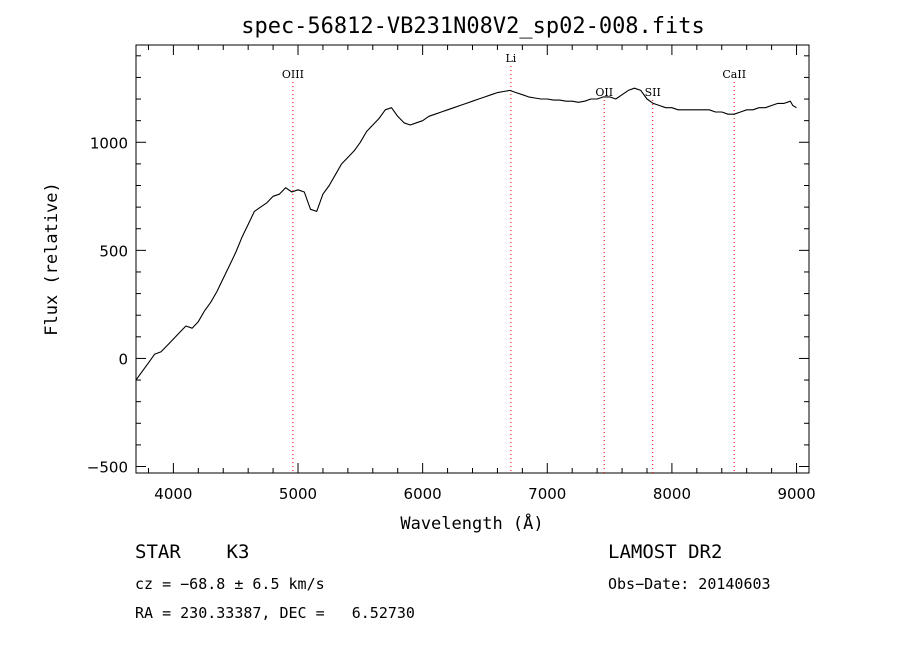 This screenshot has width=900, height=650. I want to click on x-tick-label: 9000, so click(796, 494).